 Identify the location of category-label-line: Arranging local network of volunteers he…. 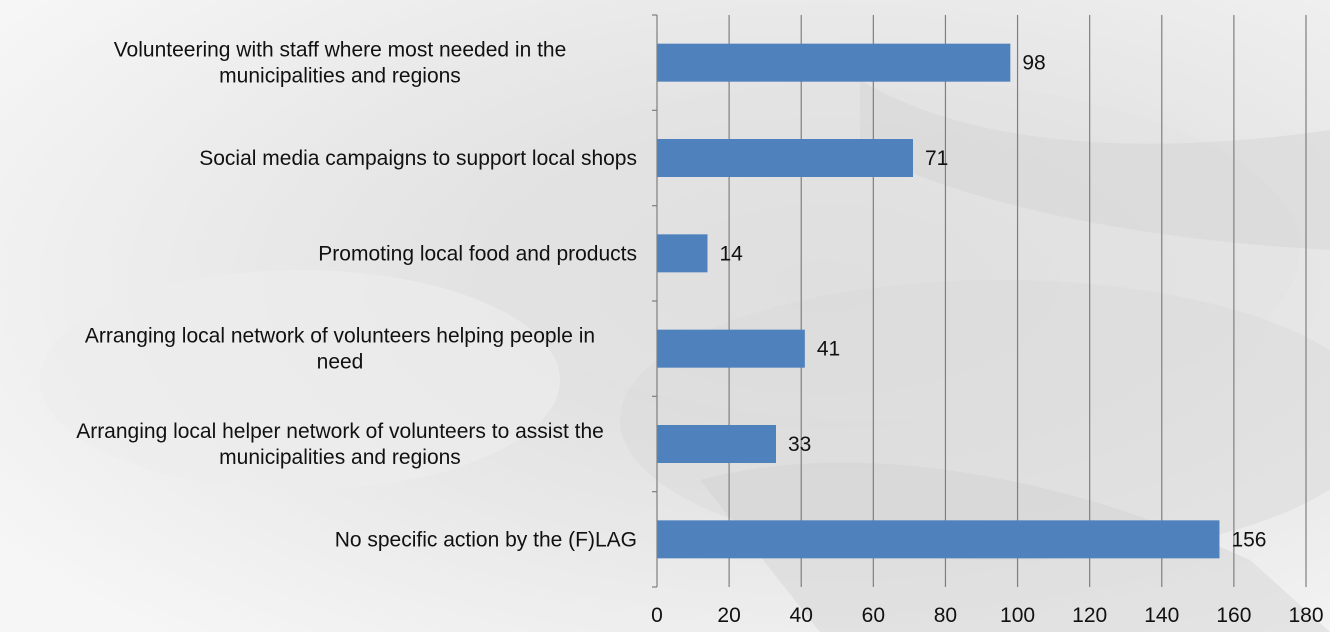
(340, 336).